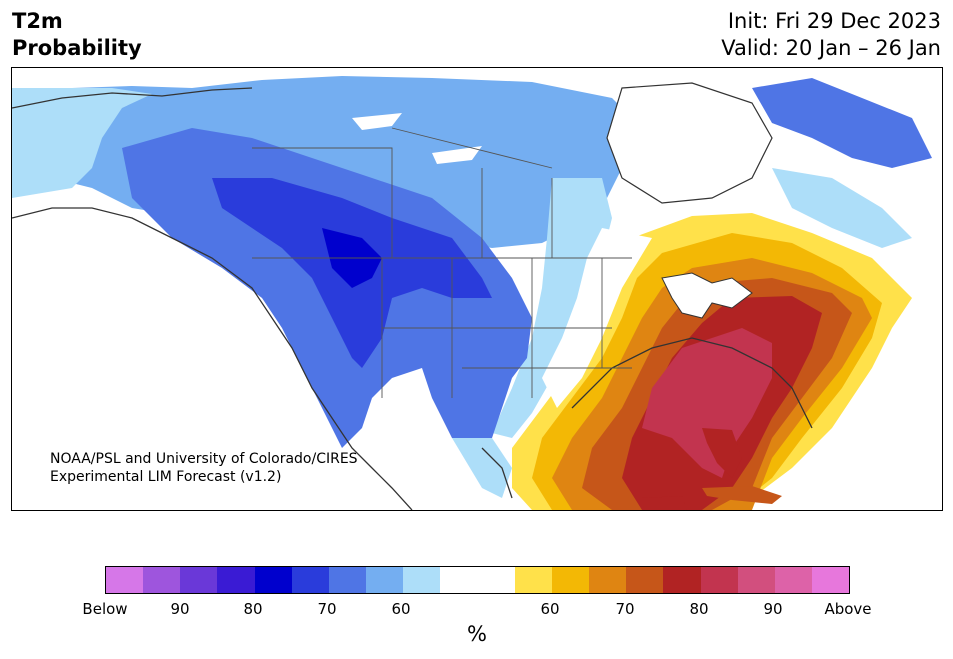 The width and height of the screenshot is (953, 659). I want to click on region-above-max, so click(707, 403).